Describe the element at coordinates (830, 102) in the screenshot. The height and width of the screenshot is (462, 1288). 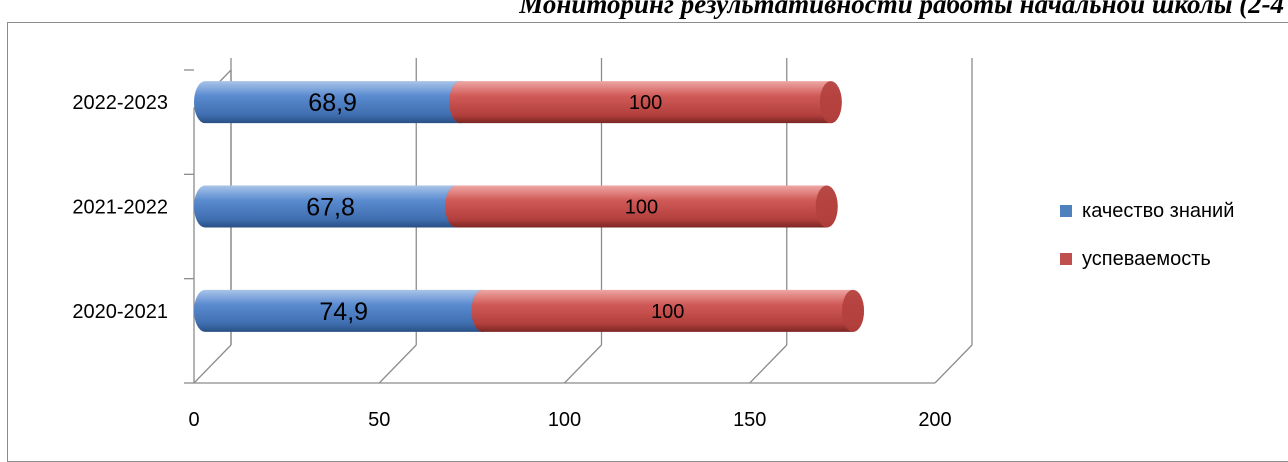
I see `bar-успеваемость-2022-2023-end` at that location.